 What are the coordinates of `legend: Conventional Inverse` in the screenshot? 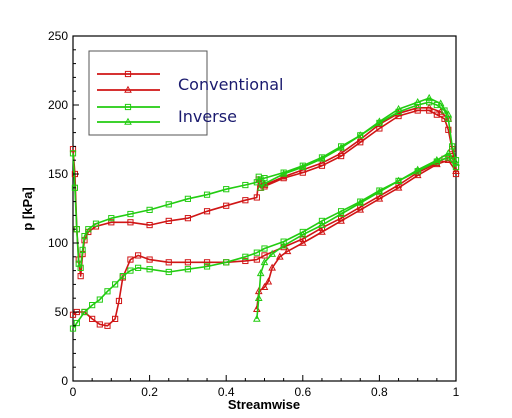 It's located at (185, 93).